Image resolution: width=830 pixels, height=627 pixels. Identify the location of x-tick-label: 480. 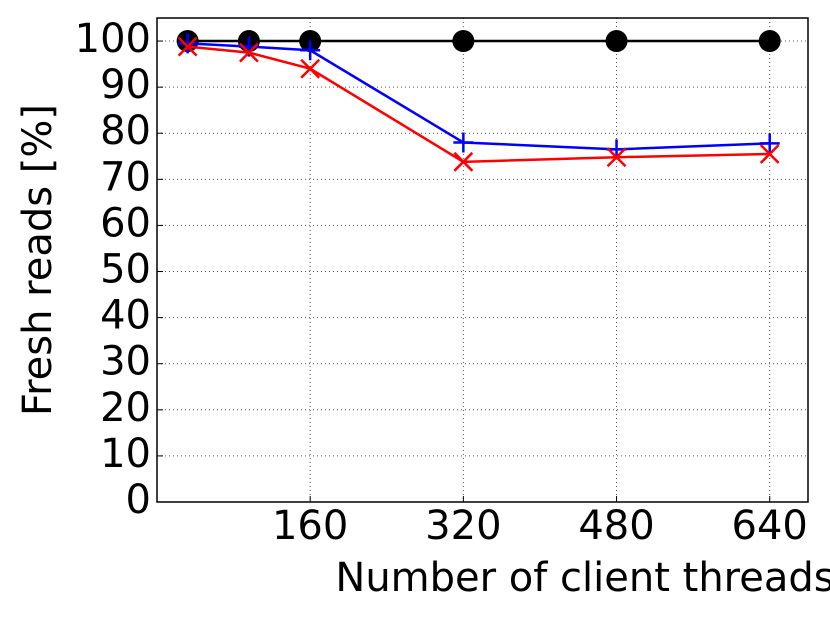
(616, 526).